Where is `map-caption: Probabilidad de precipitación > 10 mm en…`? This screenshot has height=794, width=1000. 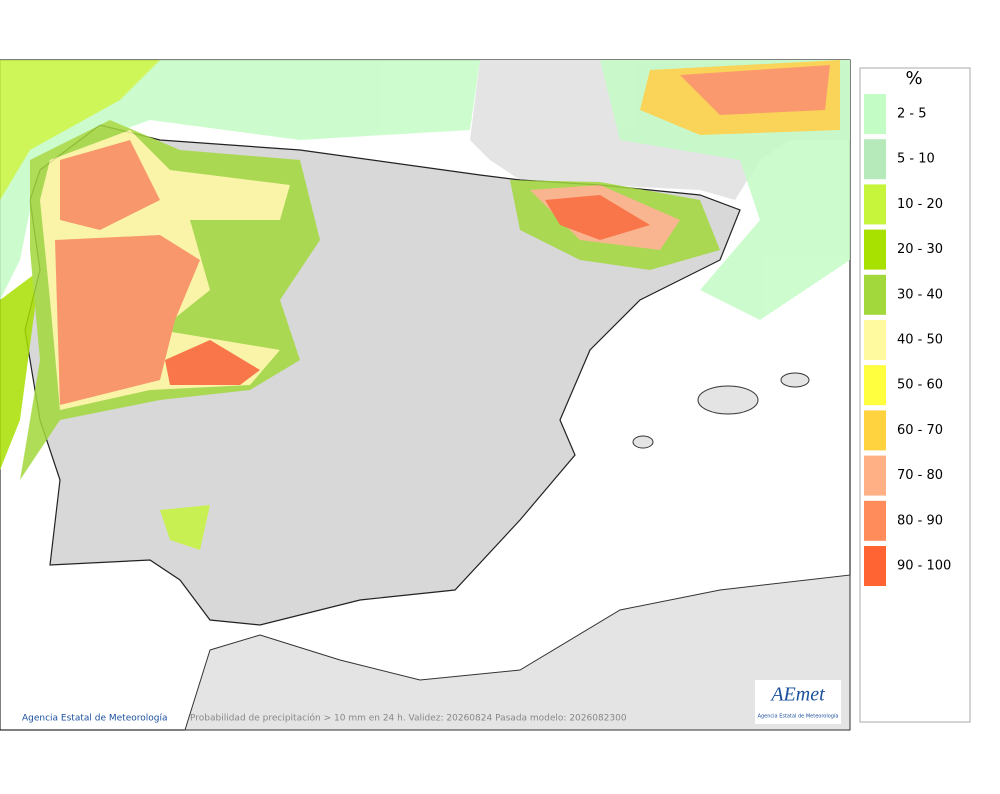
map-caption: Probabilidad de precipitación > 10 mm en… is located at coordinates (408, 718).